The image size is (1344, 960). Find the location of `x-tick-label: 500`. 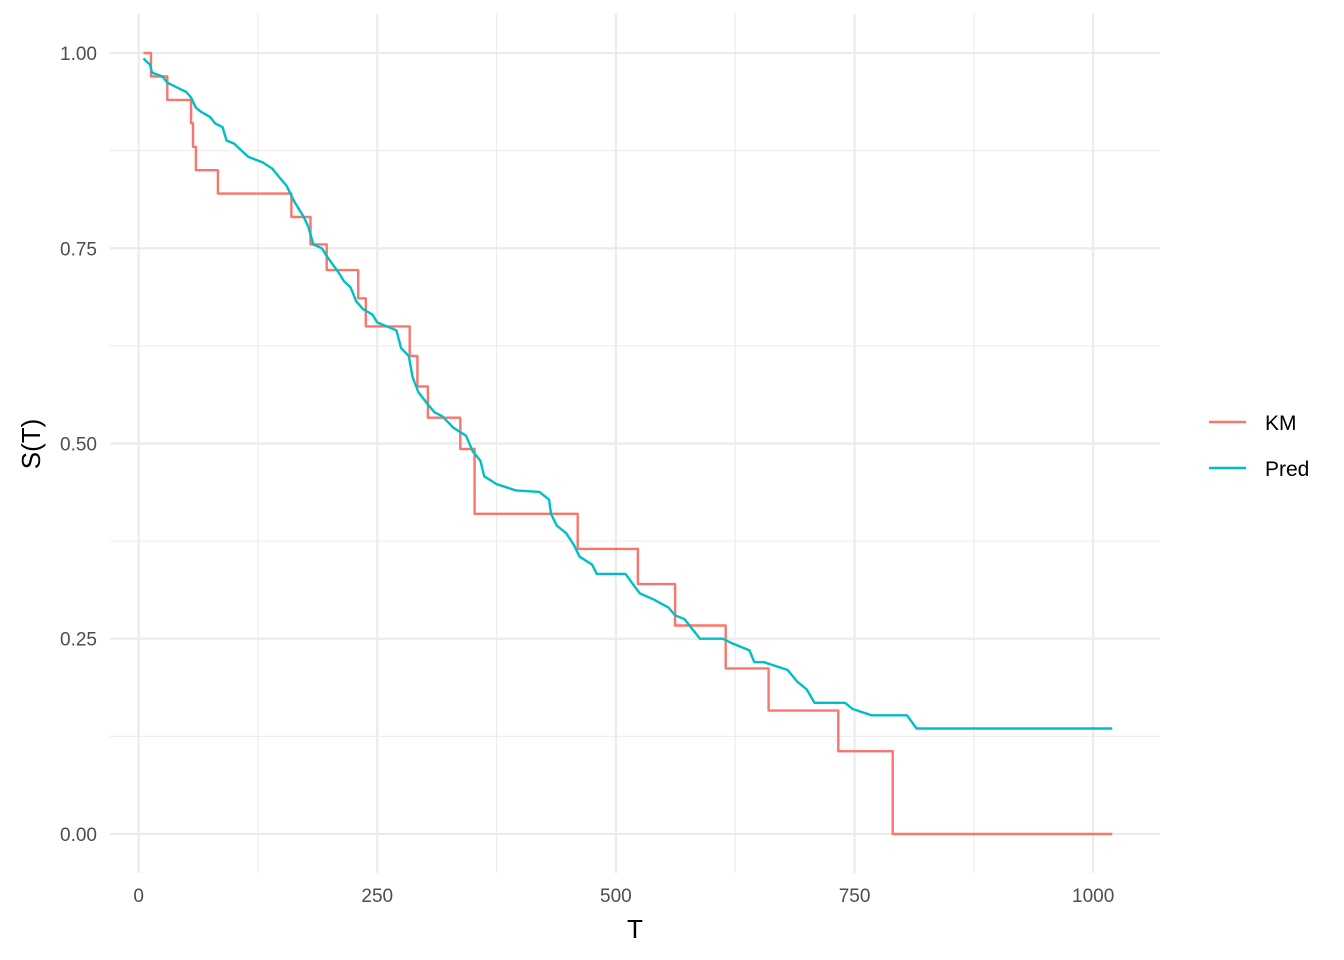

x-tick-label: 500 is located at coordinates (616, 896).